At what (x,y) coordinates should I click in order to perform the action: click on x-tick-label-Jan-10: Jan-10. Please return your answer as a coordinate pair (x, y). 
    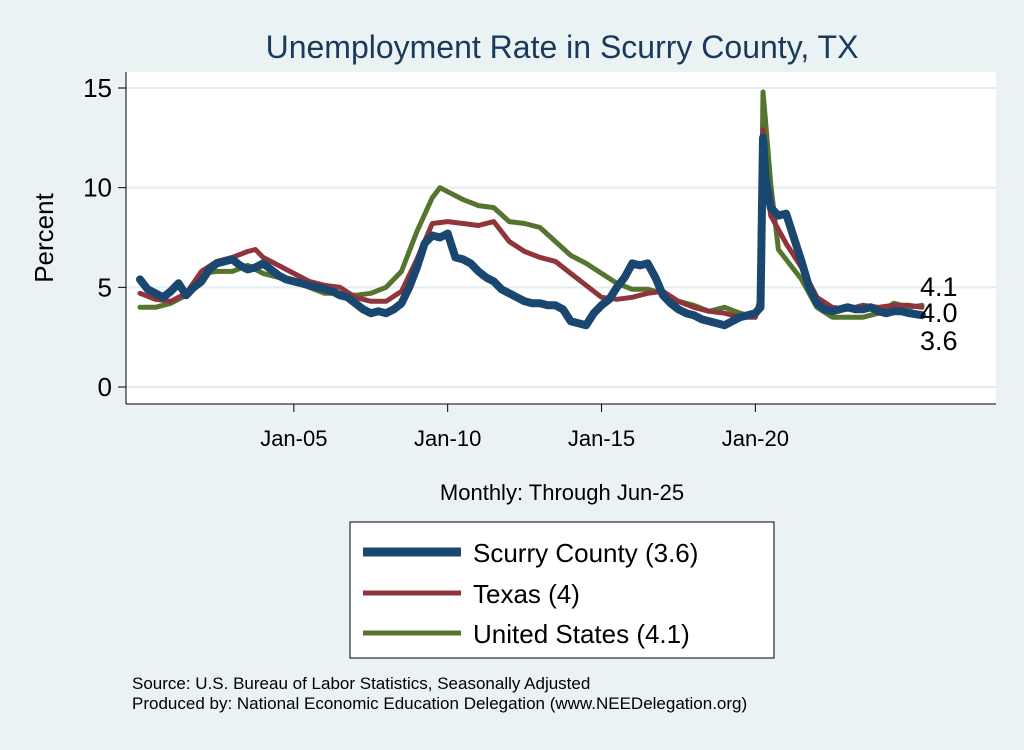
    Looking at the image, I should click on (447, 438).